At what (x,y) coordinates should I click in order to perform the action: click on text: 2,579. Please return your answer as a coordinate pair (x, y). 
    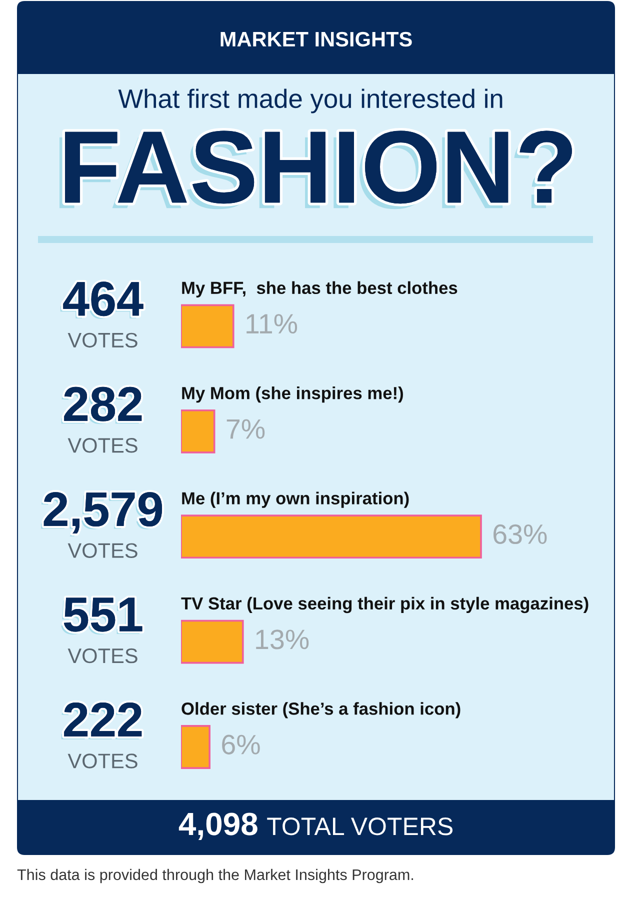
    Looking at the image, I should click on (101, 514).